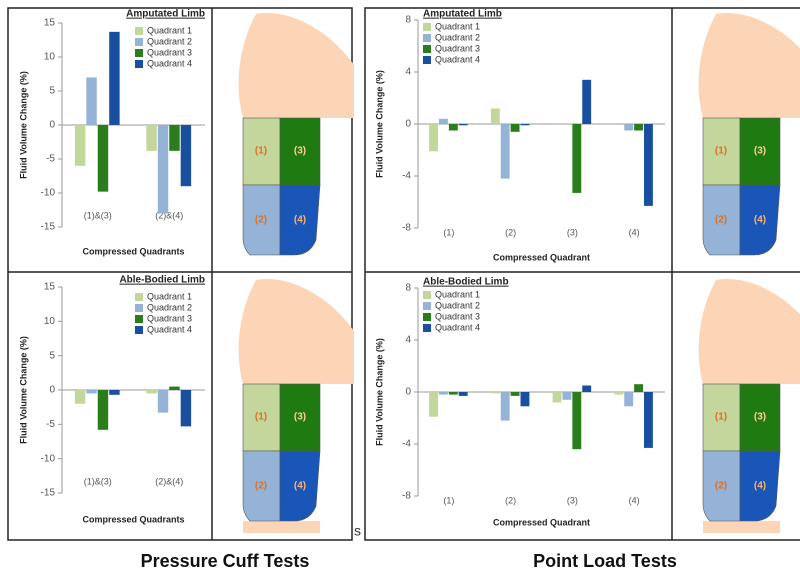  I want to click on x-tick-label: (3), so click(572, 232).